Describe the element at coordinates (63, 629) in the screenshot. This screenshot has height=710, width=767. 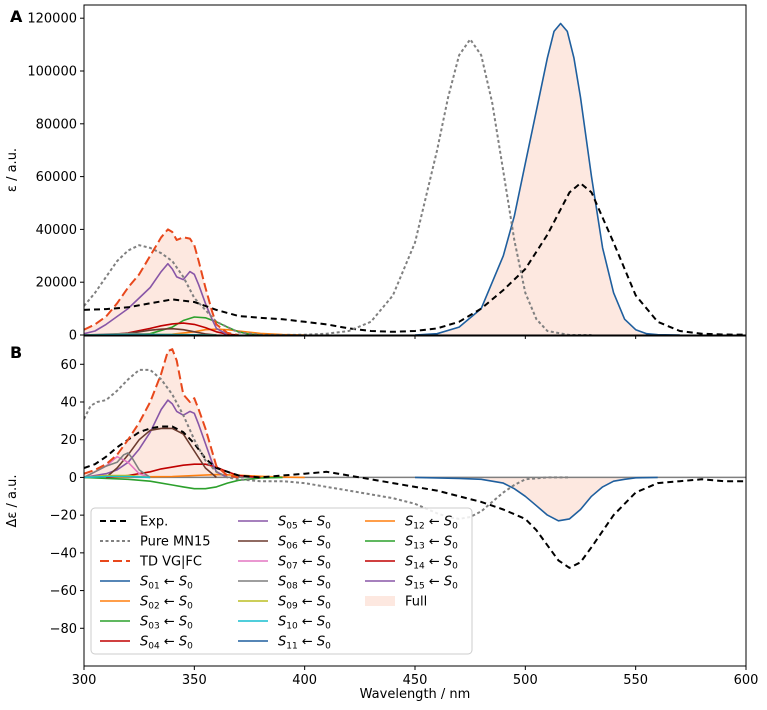
I see `y-tick-label: −80` at that location.